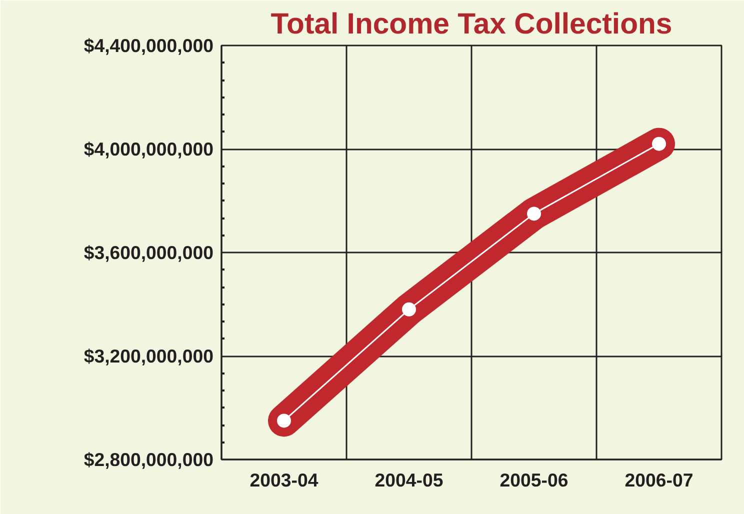  I want to click on y-tick-label: $3,200,000,000, so click(149, 356).